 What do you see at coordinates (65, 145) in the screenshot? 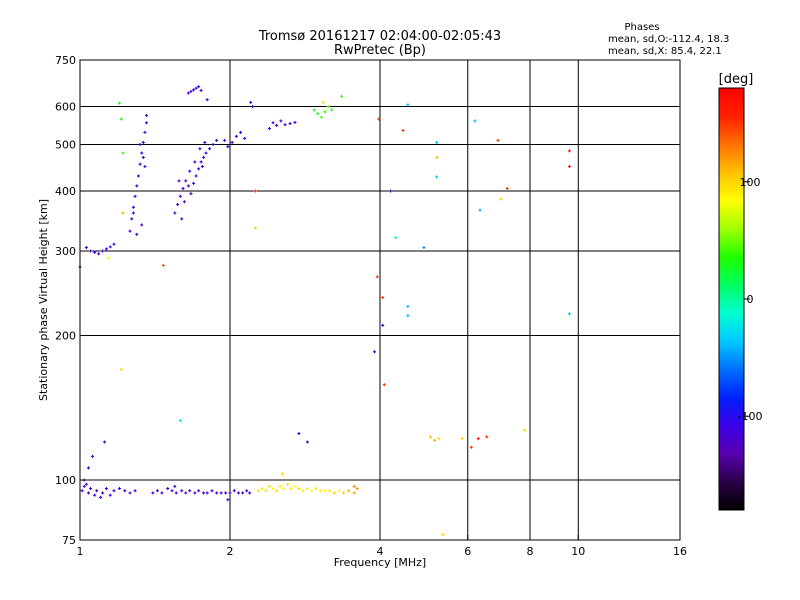
I see `y-tick-label: 500` at bounding box center [65, 145].